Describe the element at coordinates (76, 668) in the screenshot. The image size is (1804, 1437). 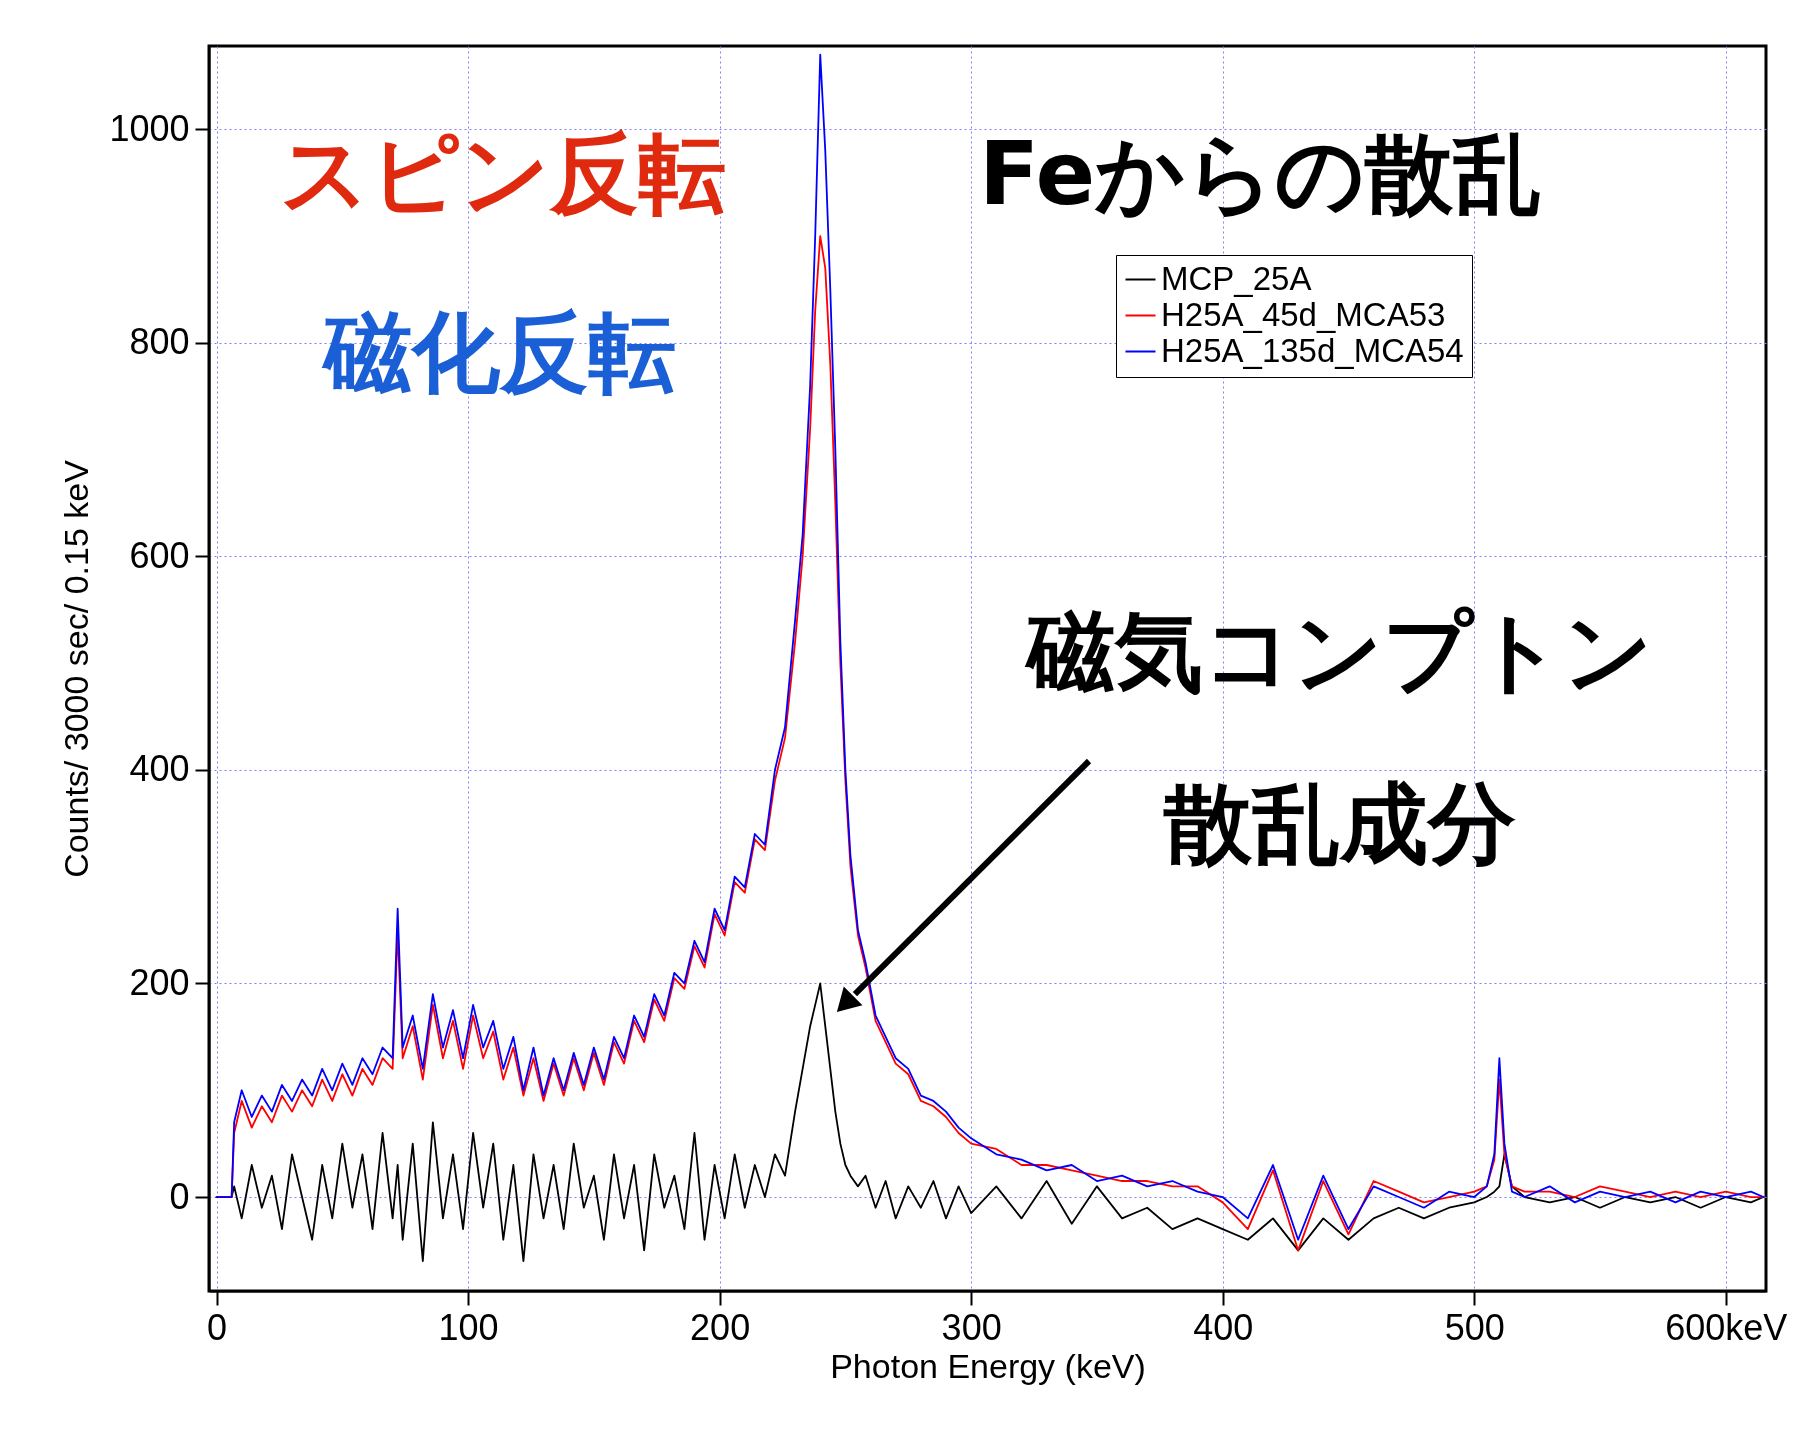
I see `y-axis-title: Counts/ 3000 sec/ 0.15 keV` at that location.